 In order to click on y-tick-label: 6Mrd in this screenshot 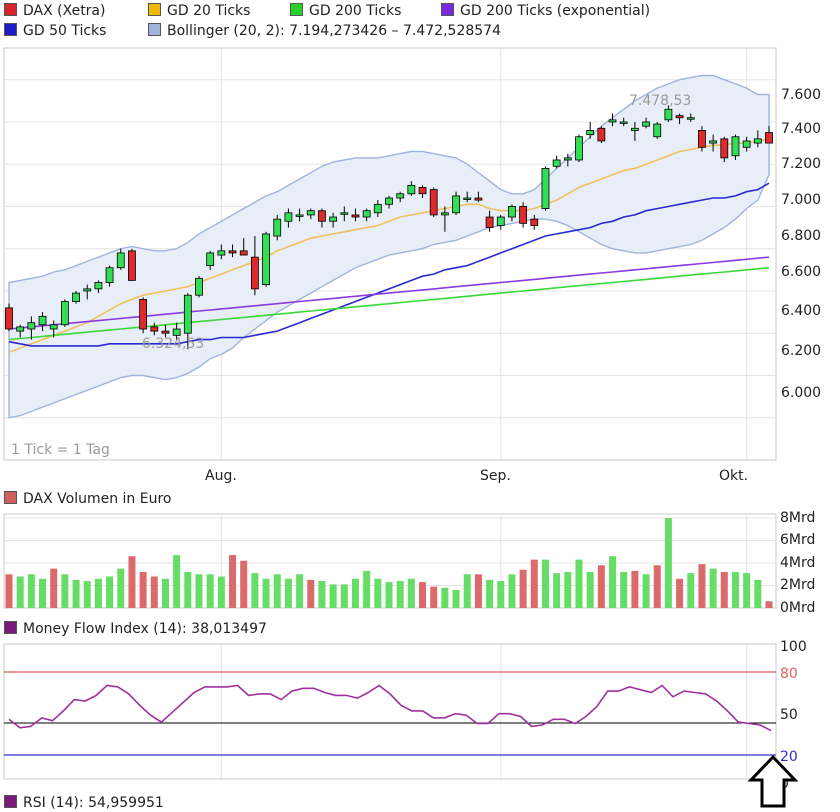, I will do `click(797, 540)`.